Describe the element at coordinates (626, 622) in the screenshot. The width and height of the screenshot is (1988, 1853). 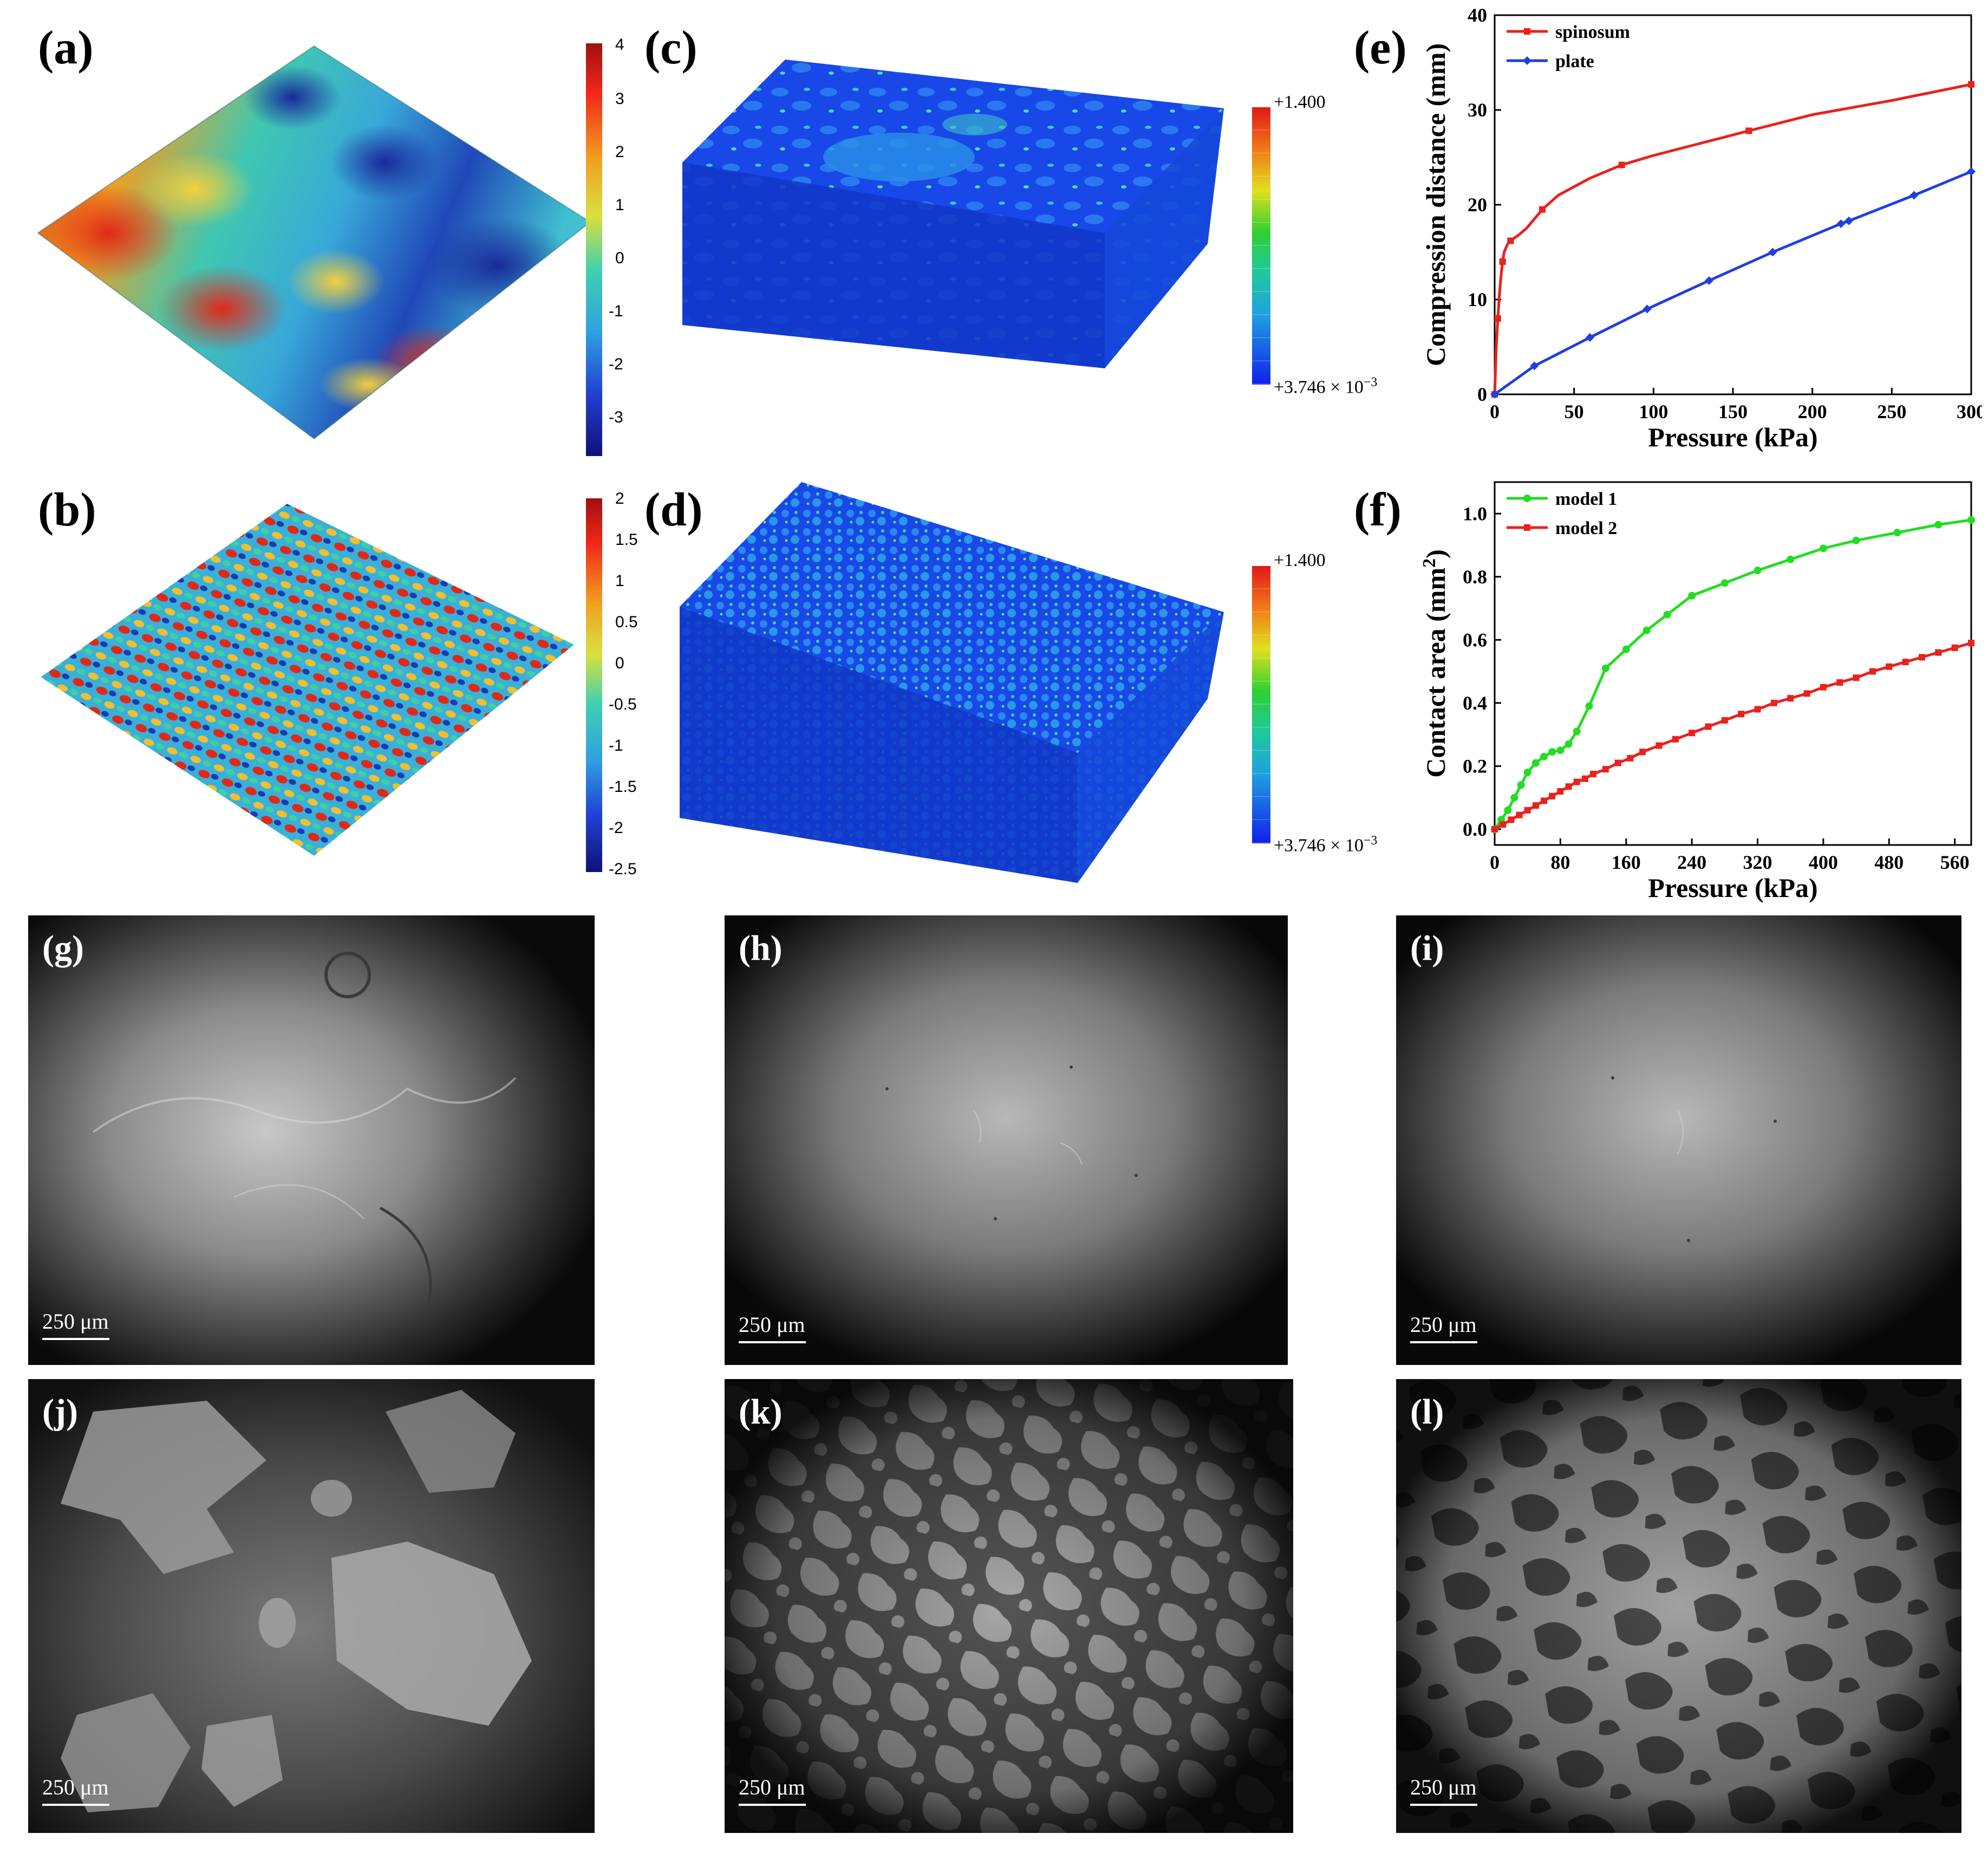
I see `colorbar-b-tick: 0.5` at that location.